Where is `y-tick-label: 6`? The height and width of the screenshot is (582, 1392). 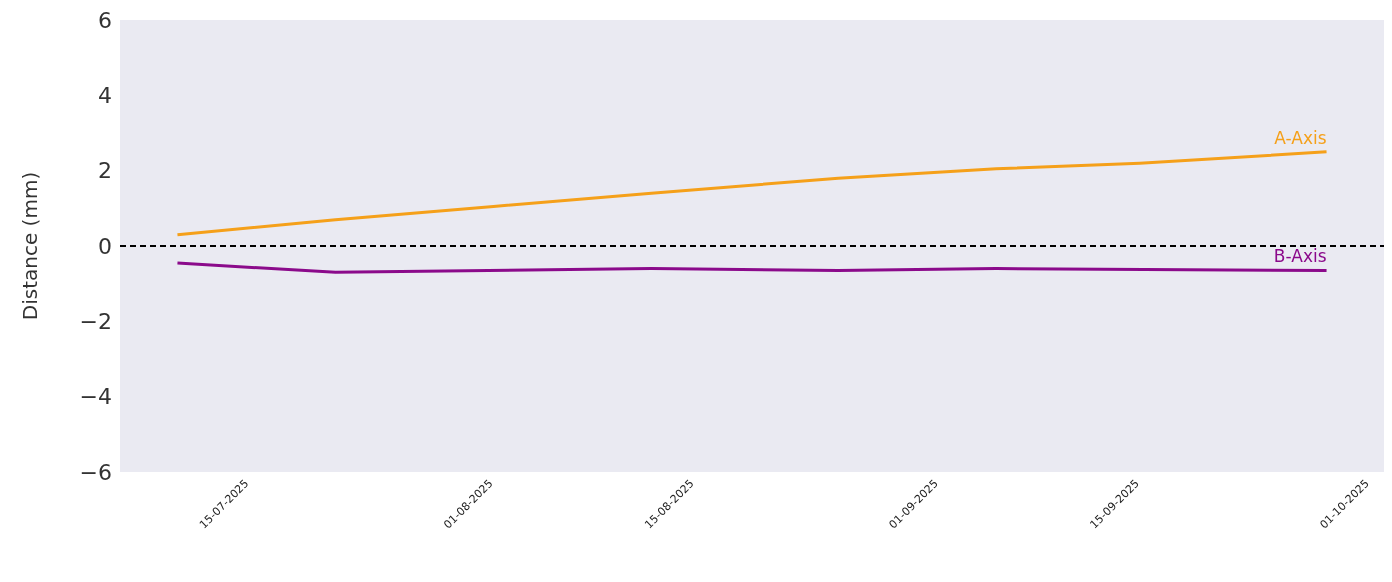 y-tick-label: 6 is located at coordinates (105, 20).